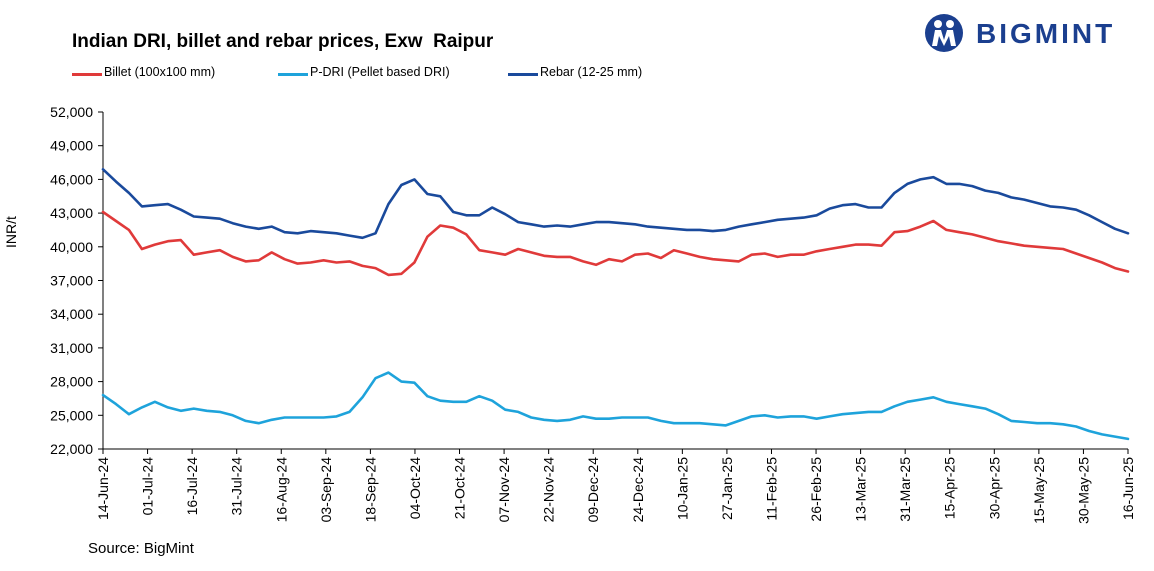  What do you see at coordinates (141, 548) in the screenshot?
I see `source-note: Source: BigMint` at bounding box center [141, 548].